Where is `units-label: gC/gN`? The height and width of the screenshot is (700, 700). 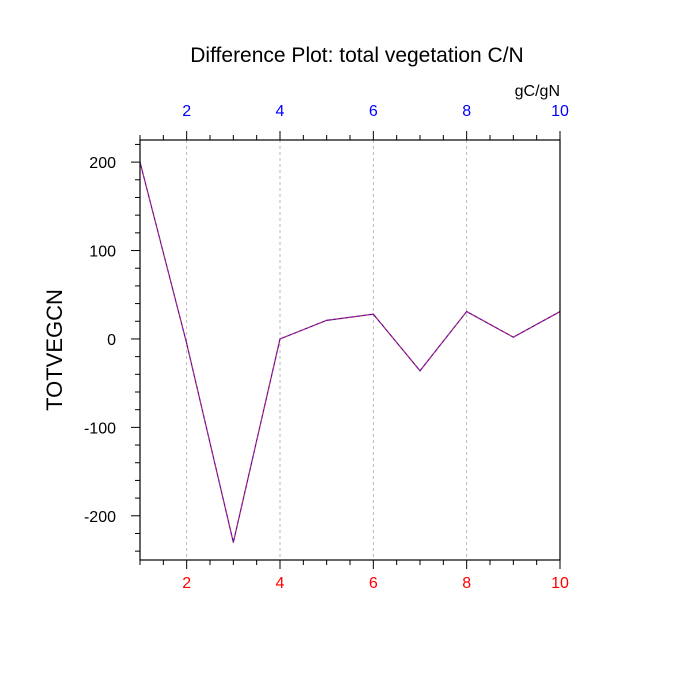 units-label: gC/gN is located at coordinates (537, 91).